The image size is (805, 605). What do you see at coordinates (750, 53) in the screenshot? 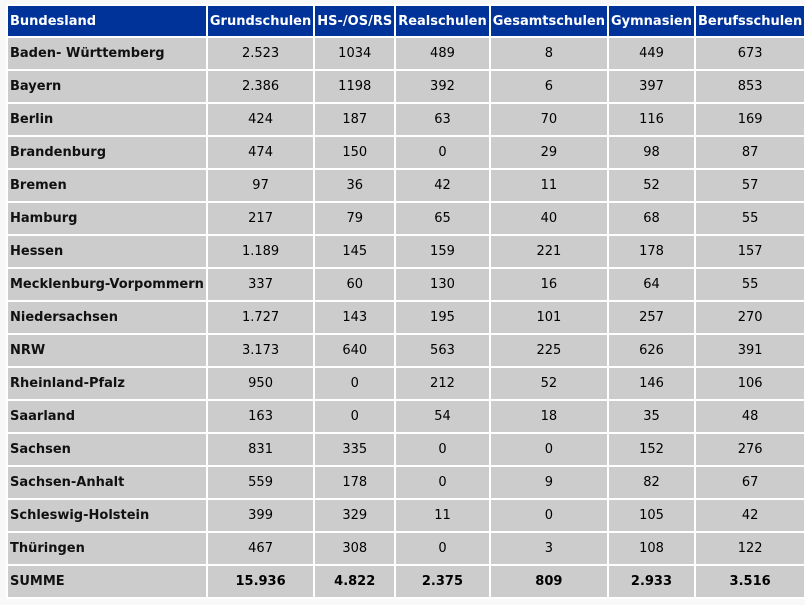
I see `value-cell: 673` at bounding box center [750, 53].